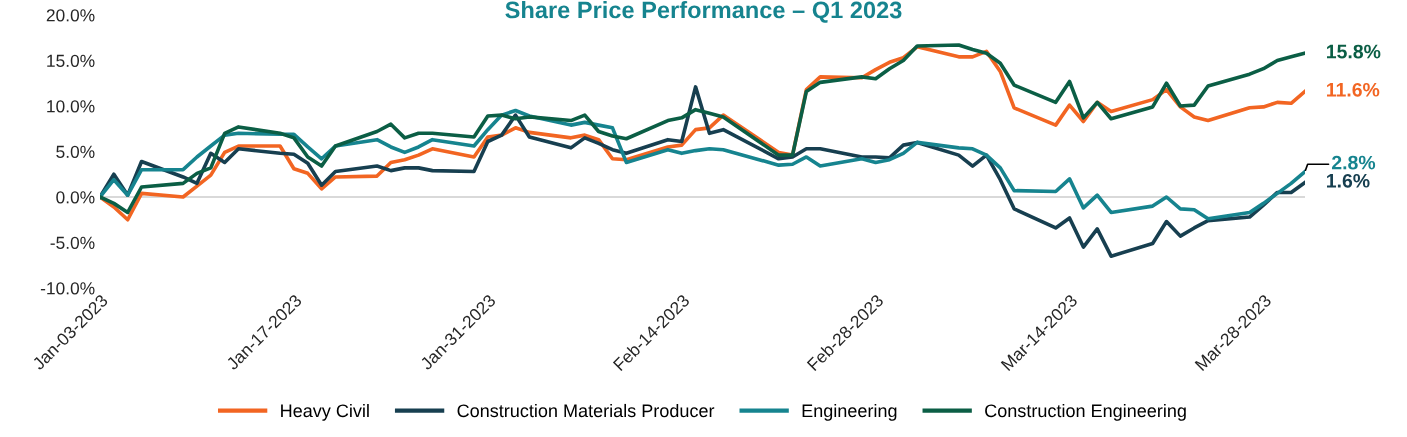  What do you see at coordinates (1353, 162) in the screenshot?
I see `data-label: 2.8%` at bounding box center [1353, 162].